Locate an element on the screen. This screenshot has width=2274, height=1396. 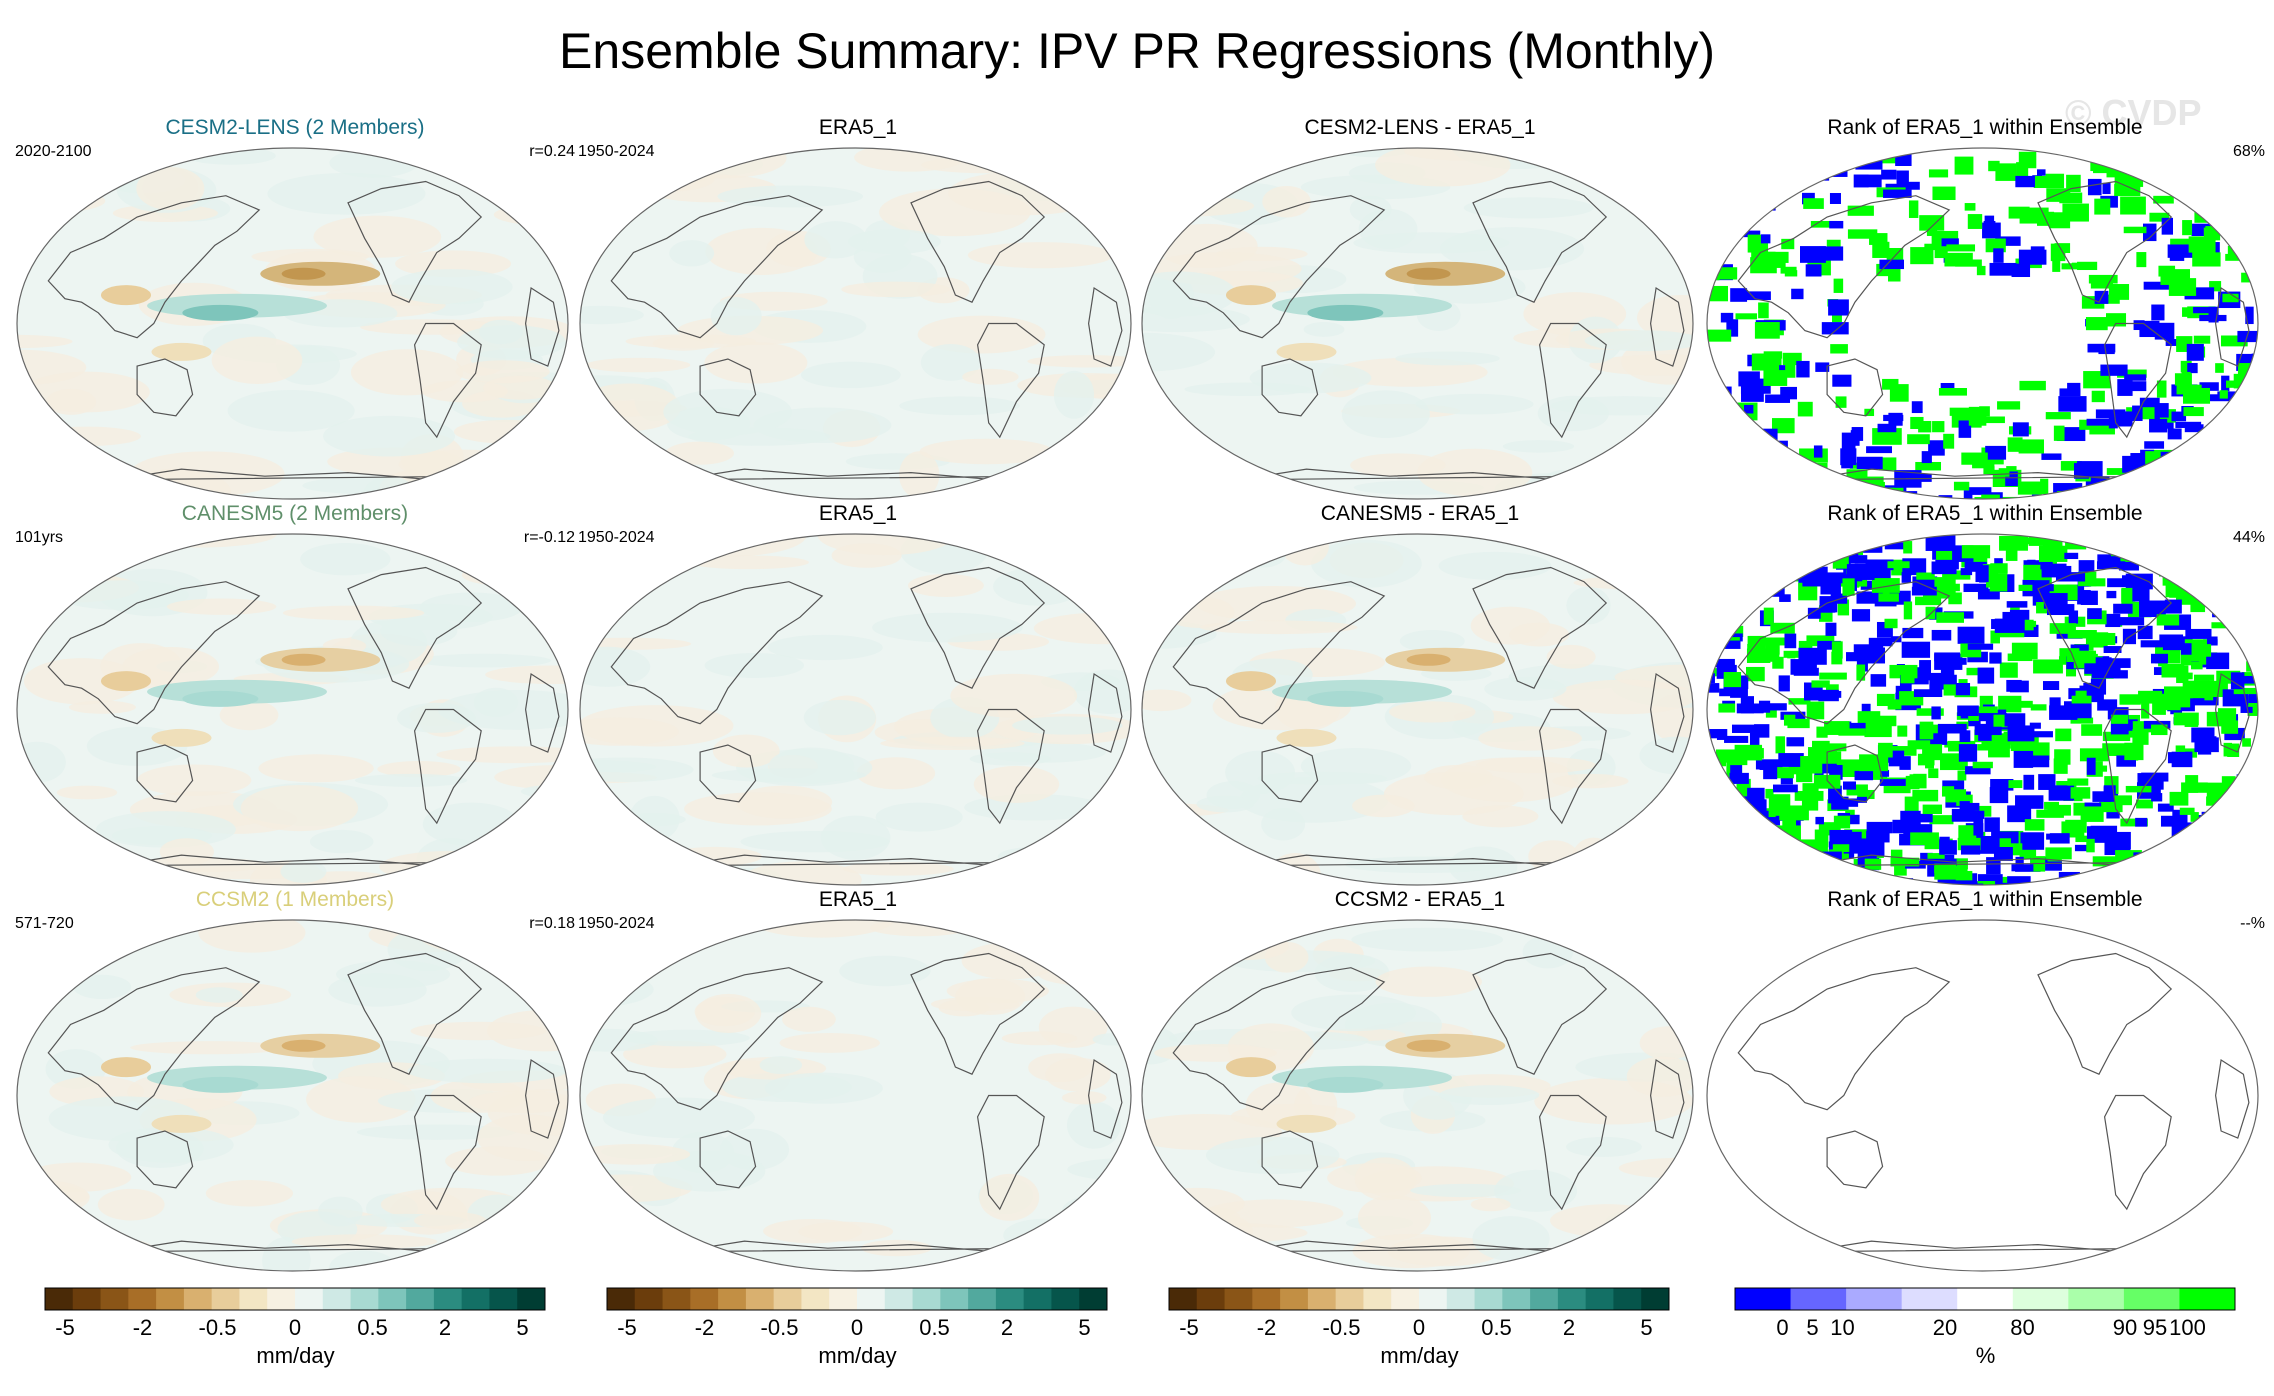
map-panel-r3-c4: Rank of ERA5_1 within Ensemble--% is located at coordinates (1985, 1083).